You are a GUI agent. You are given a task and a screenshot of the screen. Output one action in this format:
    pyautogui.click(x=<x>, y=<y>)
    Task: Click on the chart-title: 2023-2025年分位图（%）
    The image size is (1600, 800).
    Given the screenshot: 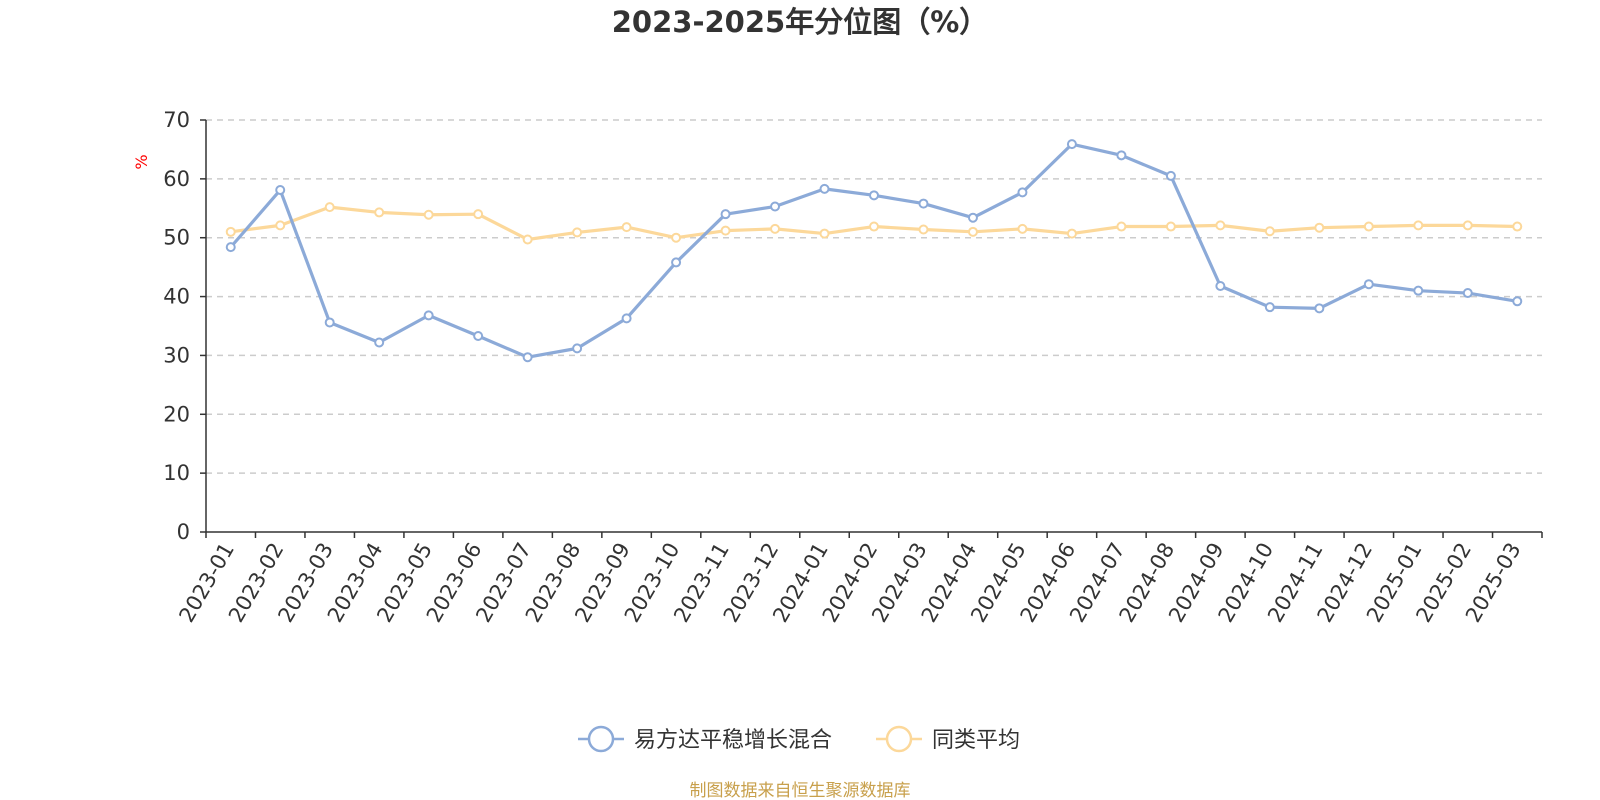 What is the action you would take?
    pyautogui.click(x=800, y=22)
    